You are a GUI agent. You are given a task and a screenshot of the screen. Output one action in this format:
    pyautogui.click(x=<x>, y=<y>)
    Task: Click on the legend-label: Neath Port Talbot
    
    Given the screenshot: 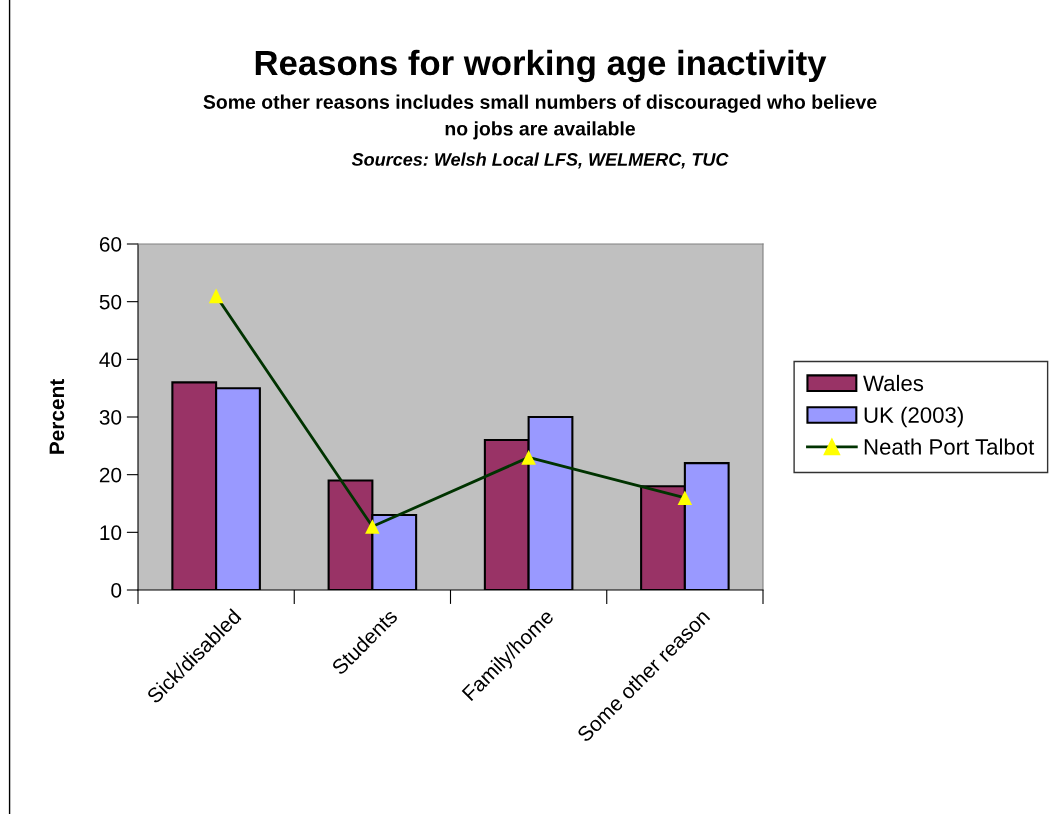 What is the action you would take?
    pyautogui.click(x=949, y=446)
    